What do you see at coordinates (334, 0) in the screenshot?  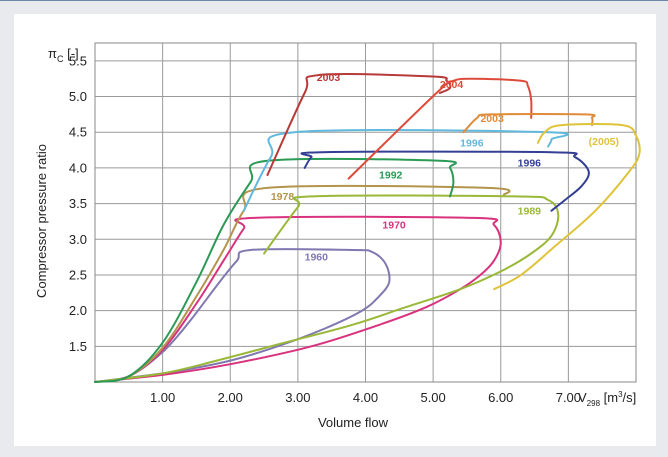 I see `top-rule` at bounding box center [334, 0].